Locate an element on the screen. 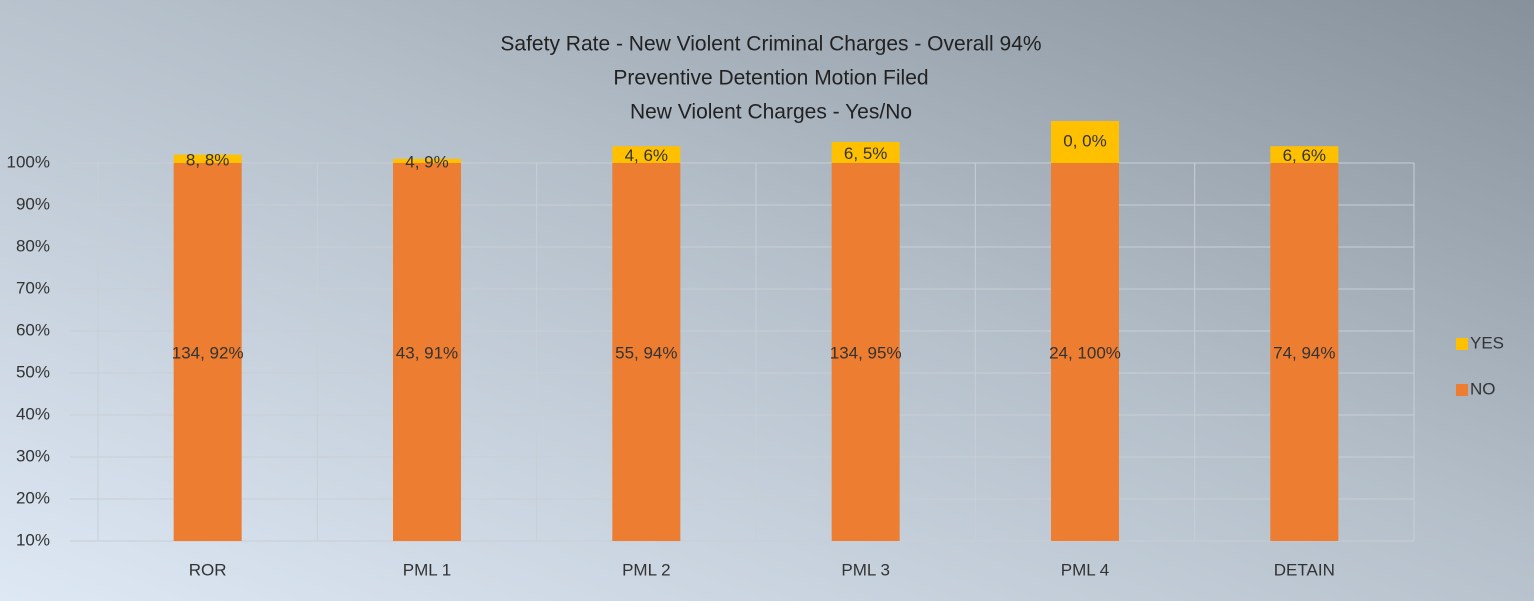 The width and height of the screenshot is (1534, 601). x-tick-label: PML 3 is located at coordinates (865, 569).